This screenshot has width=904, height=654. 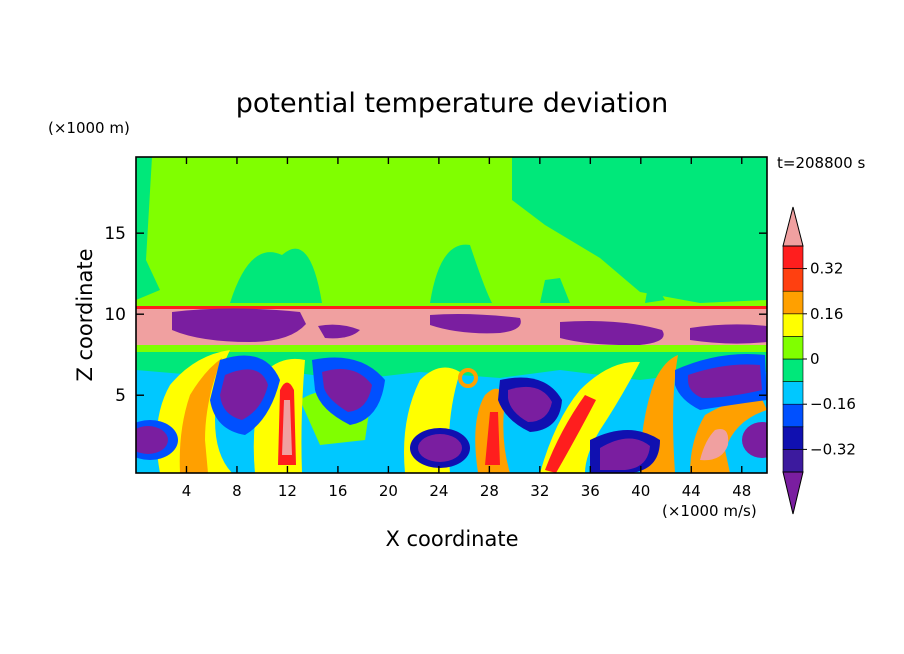 What do you see at coordinates (691, 491) in the screenshot?
I see `x-tick-label: 44` at bounding box center [691, 491].